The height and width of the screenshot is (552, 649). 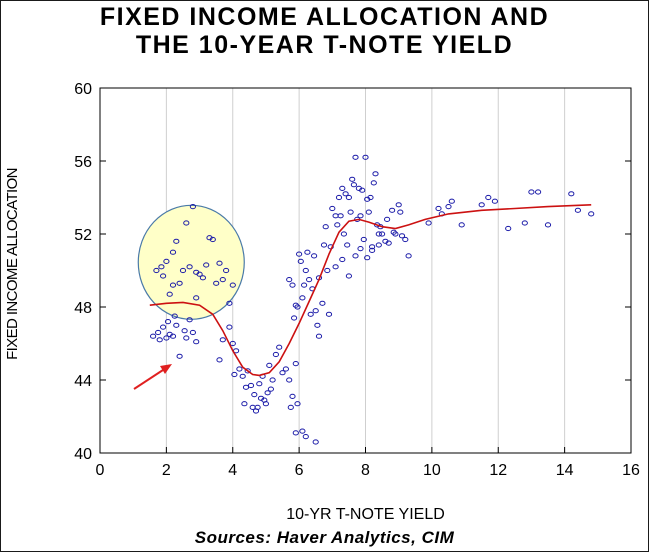 I want to click on highlight-ellipse, so click(x=191, y=262).